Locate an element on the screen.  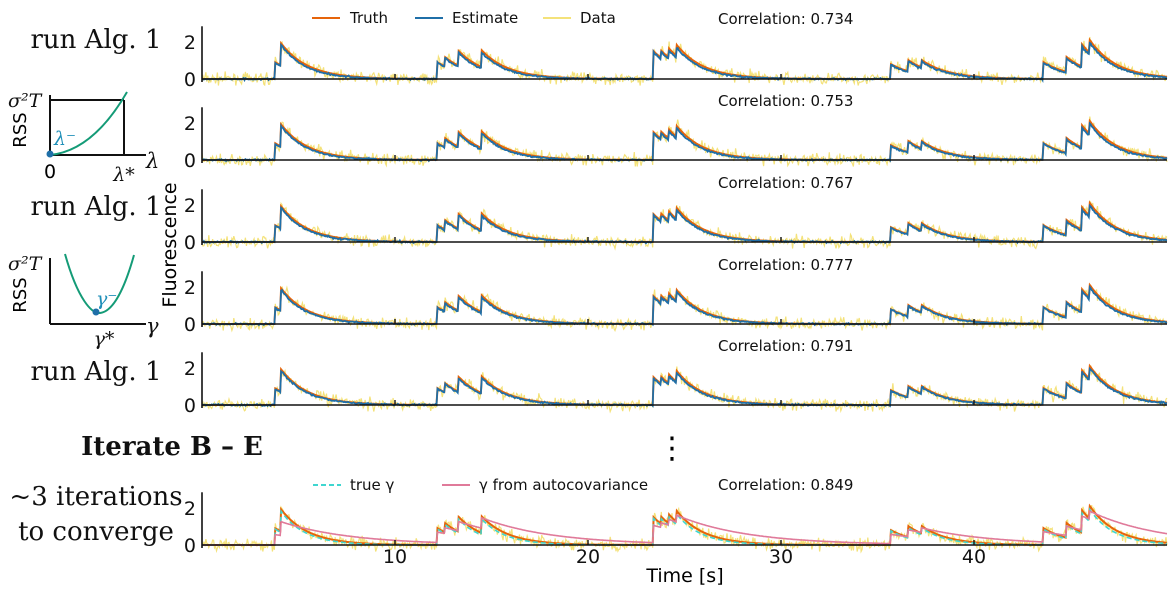
inset-gamma-marker is located at coordinates (96, 312).